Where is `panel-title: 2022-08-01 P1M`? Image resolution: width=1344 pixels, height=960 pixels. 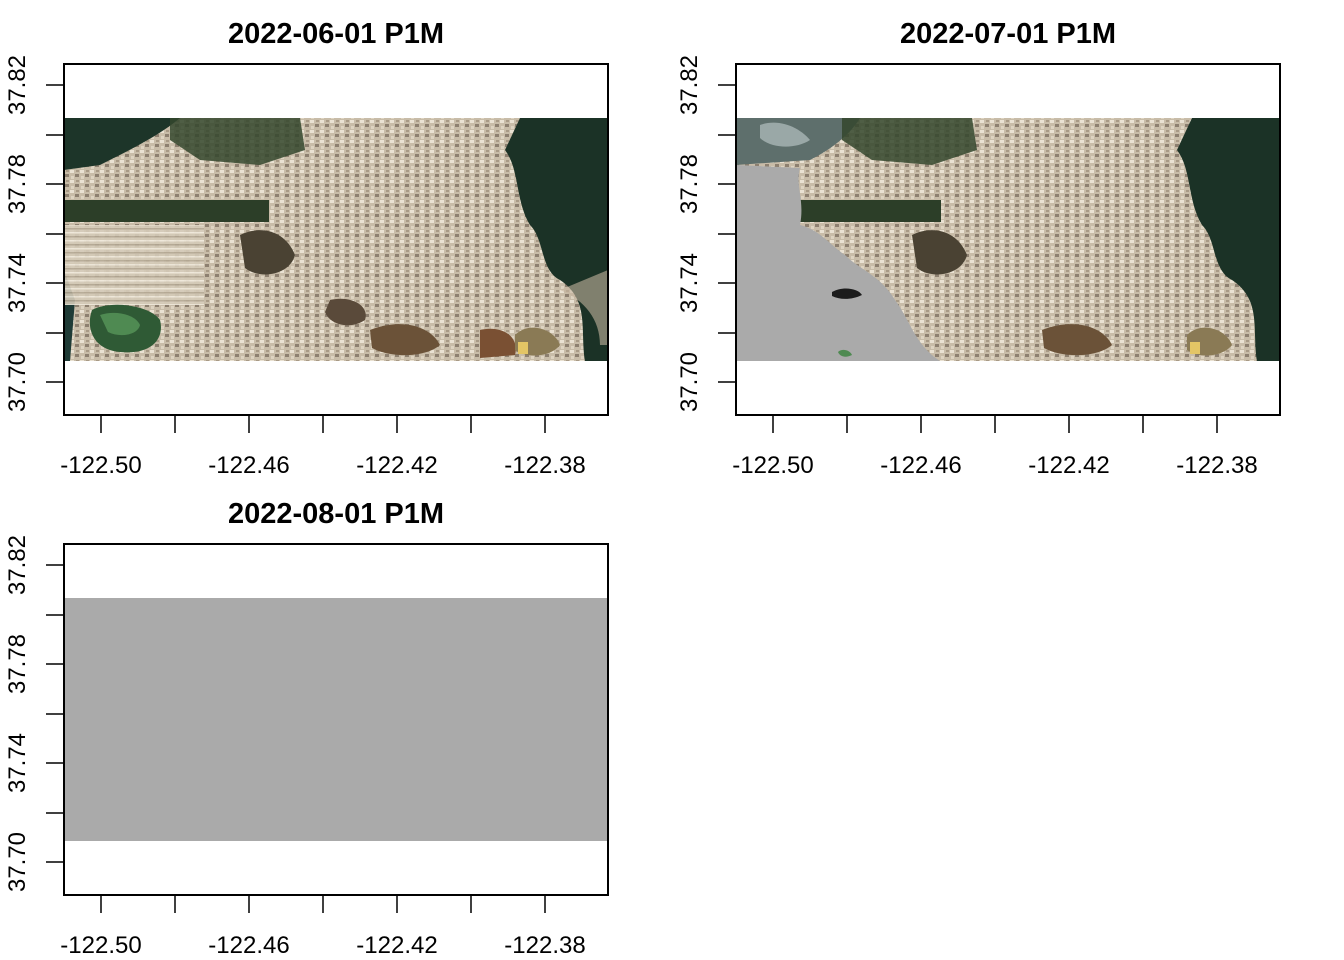
panel-title: 2022-08-01 P1M is located at coordinates (336, 514).